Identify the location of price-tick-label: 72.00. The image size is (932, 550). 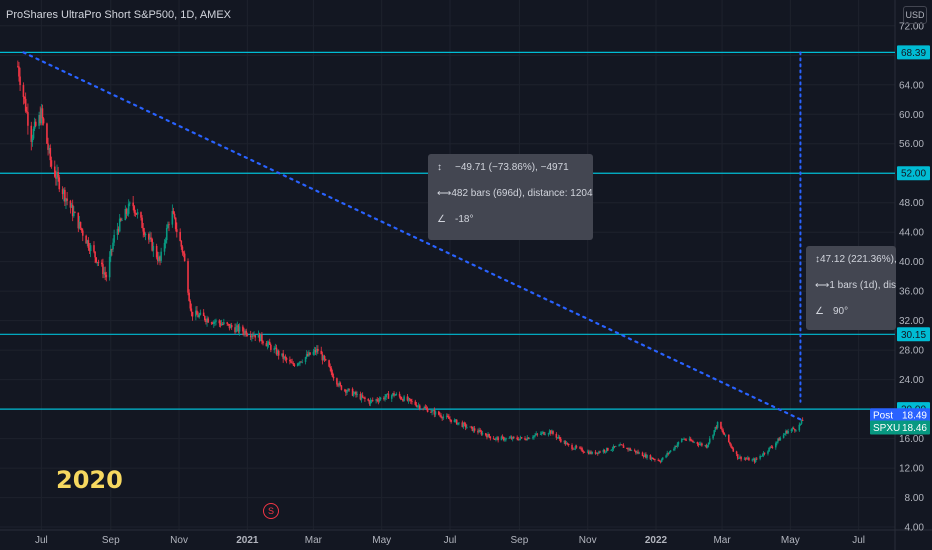
(911, 26).